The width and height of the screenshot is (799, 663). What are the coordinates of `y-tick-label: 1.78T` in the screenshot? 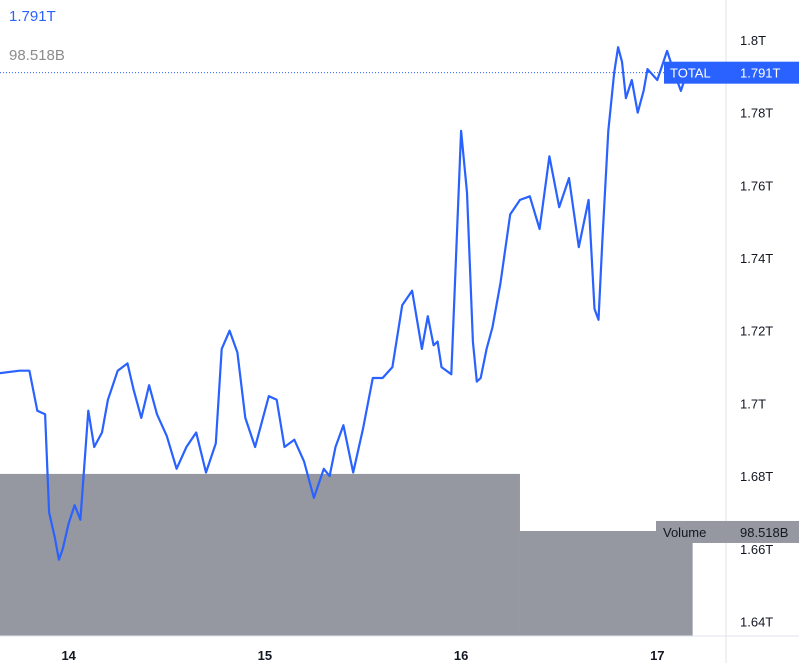 It's located at (756, 113).